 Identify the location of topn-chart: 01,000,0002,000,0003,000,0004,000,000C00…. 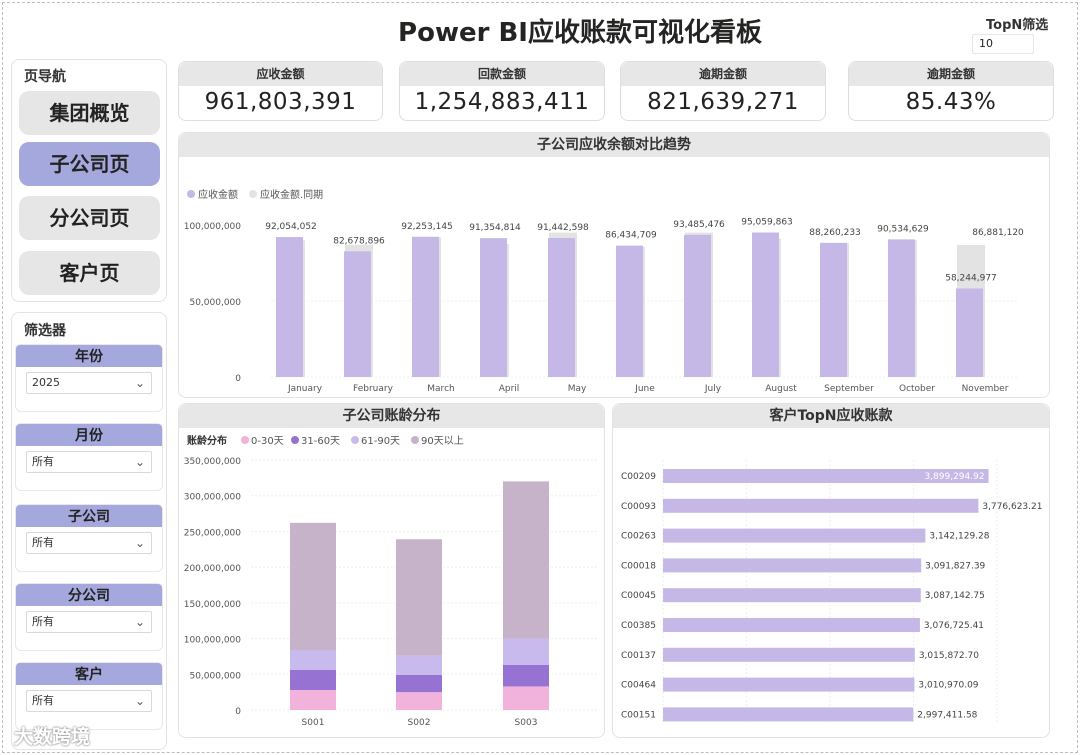
(831, 604).